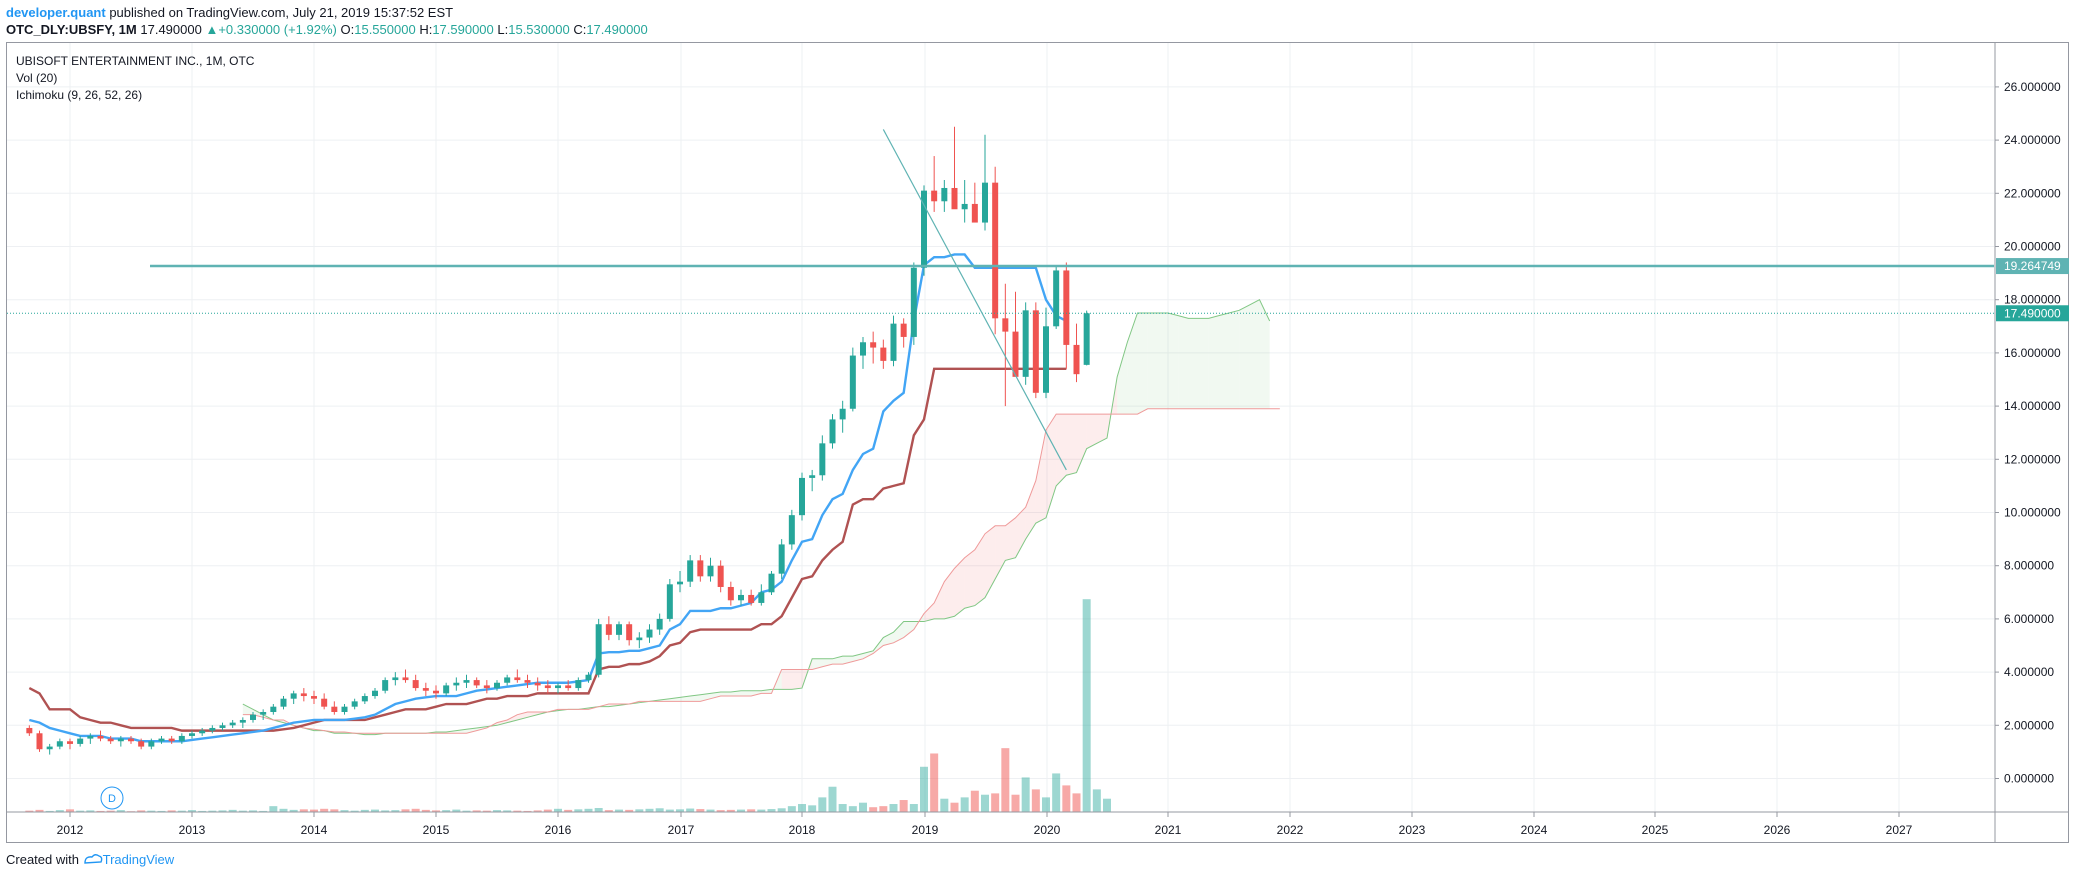 This screenshot has width=2074, height=878. I want to click on time-tick-label: 2018, so click(802, 830).